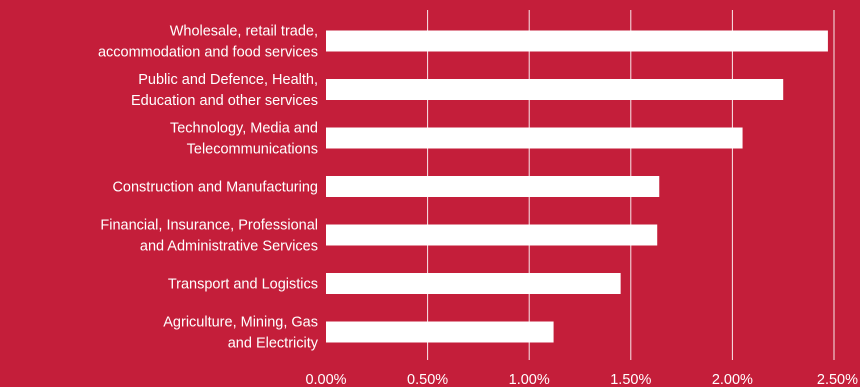 This screenshot has width=860, height=387. What do you see at coordinates (273, 344) in the screenshot?
I see `category-label-line: and Electricity` at bounding box center [273, 344].